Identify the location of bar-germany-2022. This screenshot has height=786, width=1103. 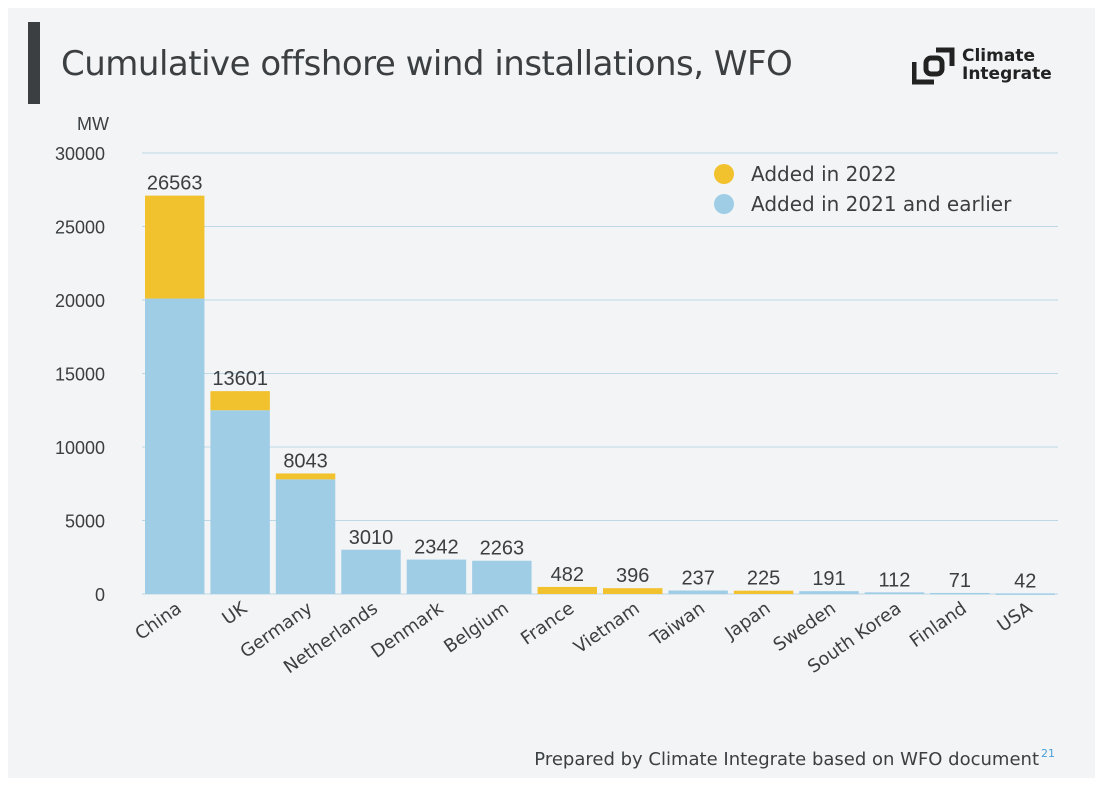
(305, 476).